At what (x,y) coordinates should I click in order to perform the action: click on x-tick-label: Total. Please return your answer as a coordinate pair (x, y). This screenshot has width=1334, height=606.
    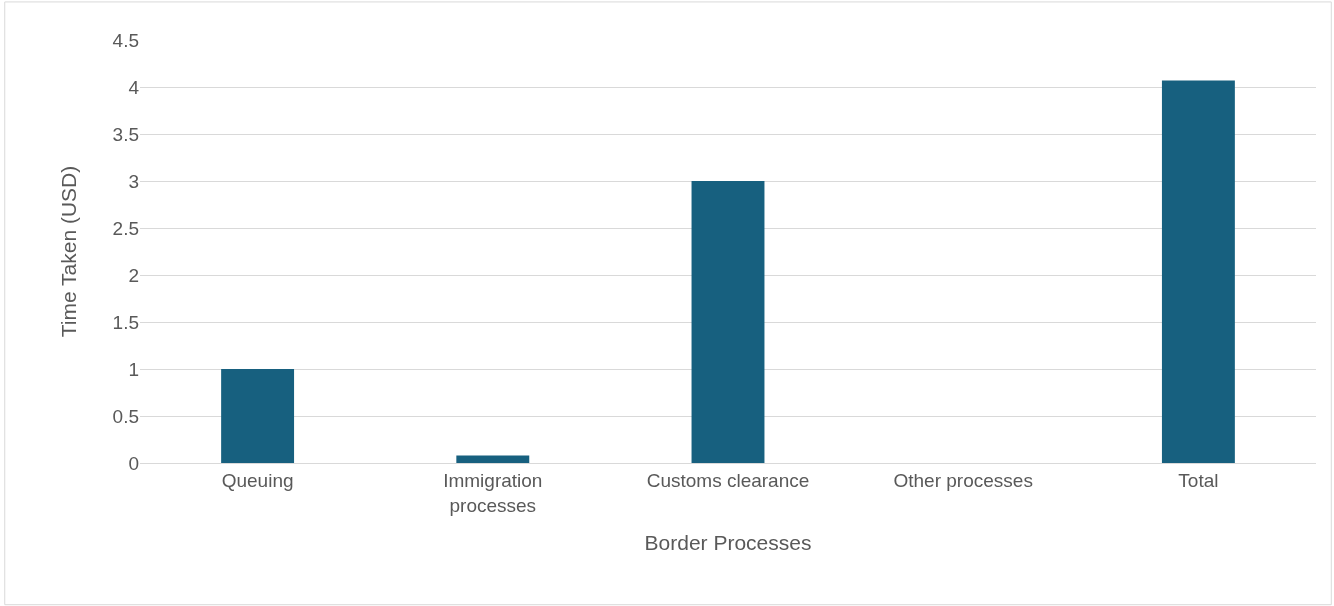
    Looking at the image, I should click on (1198, 480).